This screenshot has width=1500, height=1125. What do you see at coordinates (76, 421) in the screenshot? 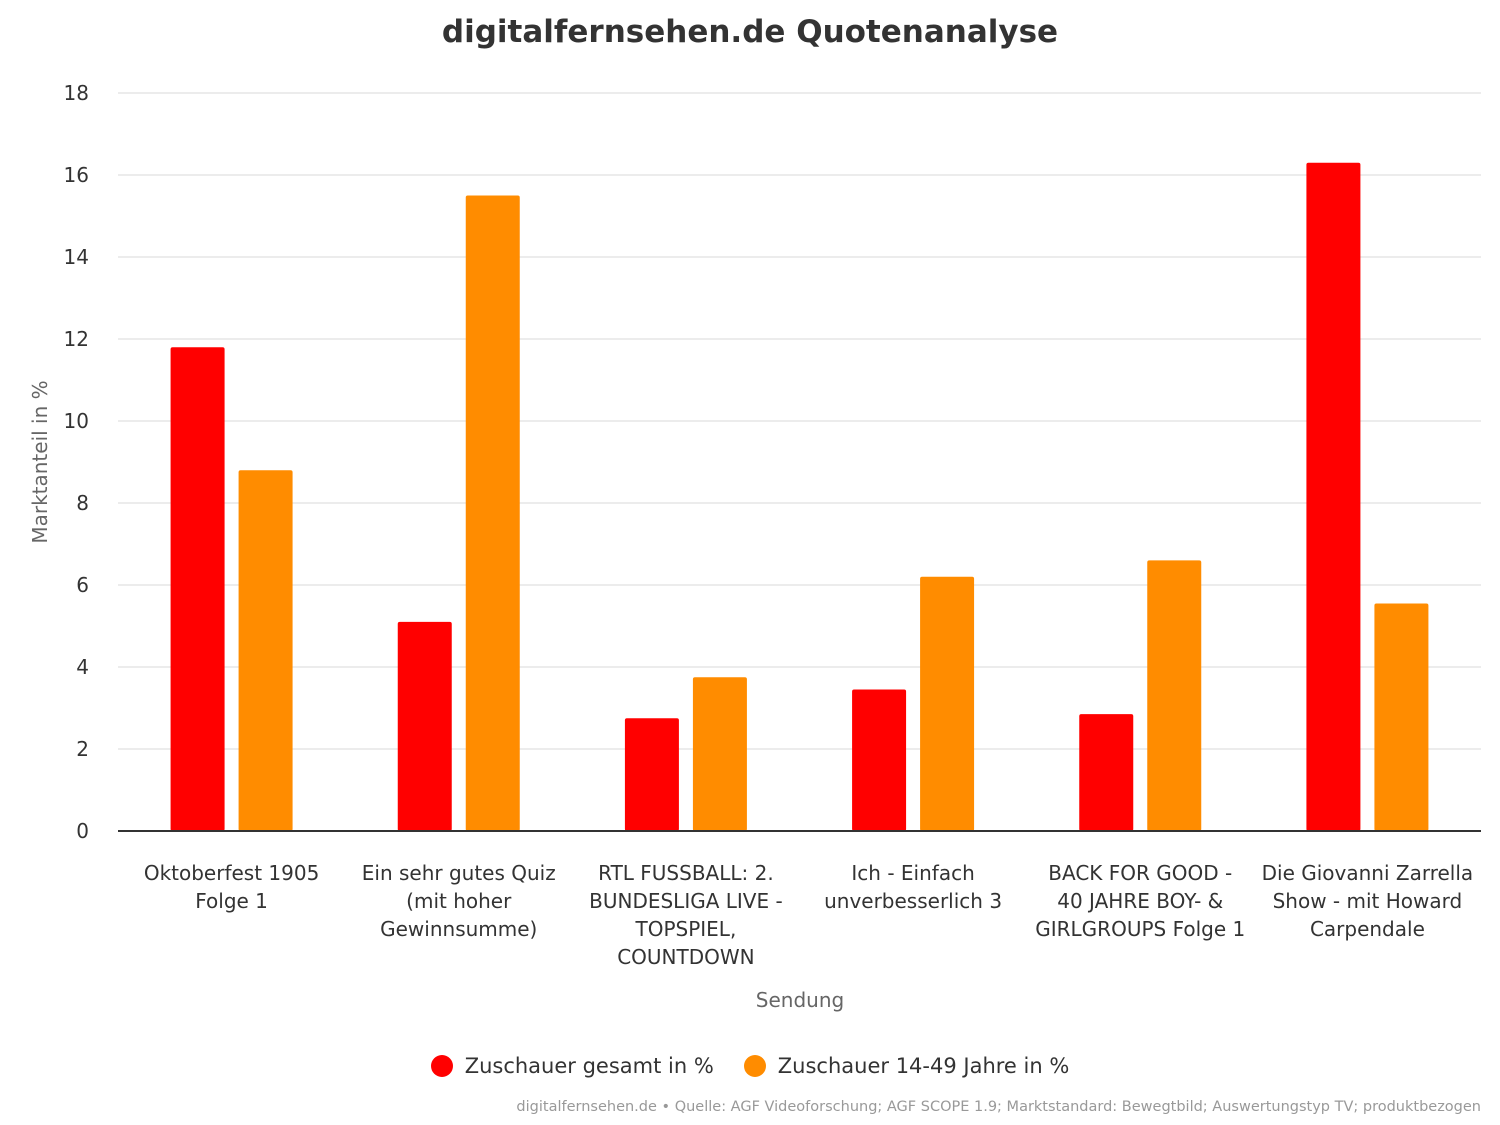
I see `y-tick-label: 10` at bounding box center [76, 421].